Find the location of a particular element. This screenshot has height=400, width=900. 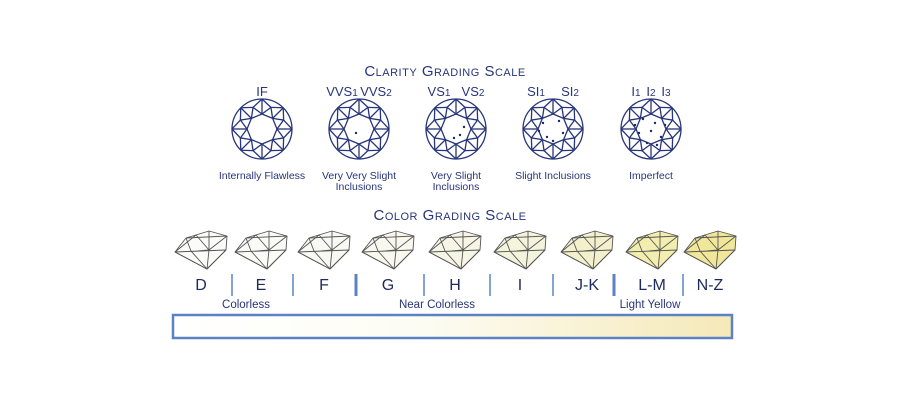

clarity-label: VVS2 is located at coordinates (376, 91).